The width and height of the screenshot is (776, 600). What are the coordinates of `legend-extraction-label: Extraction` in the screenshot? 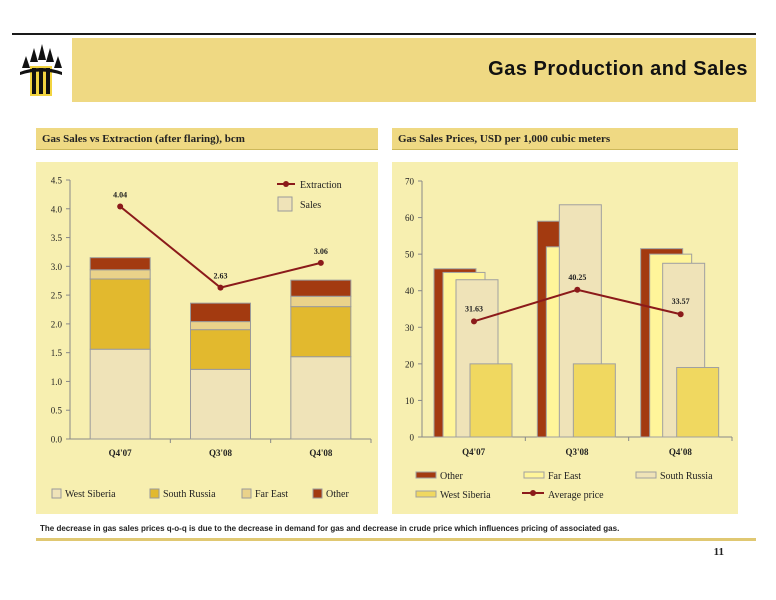 It's located at (321, 185).